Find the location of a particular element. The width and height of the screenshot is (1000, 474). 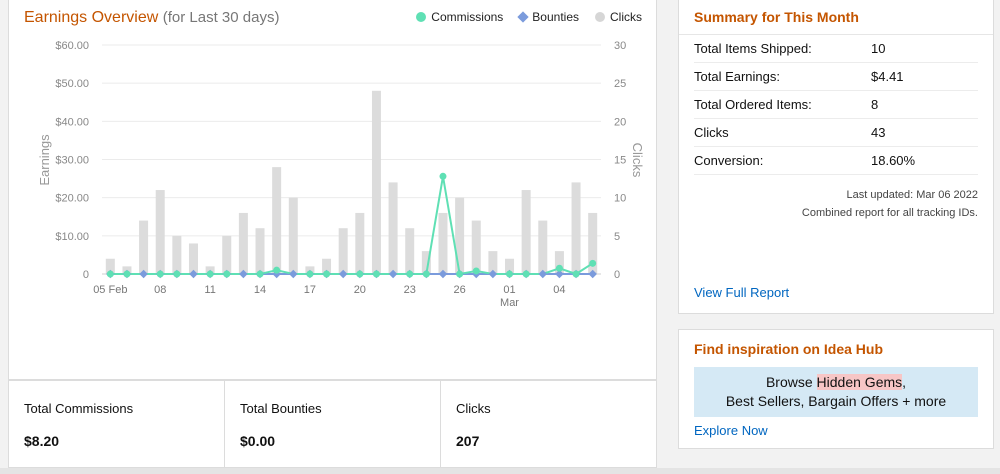

total-clicks-cell: Clicks 207 is located at coordinates (548, 424).